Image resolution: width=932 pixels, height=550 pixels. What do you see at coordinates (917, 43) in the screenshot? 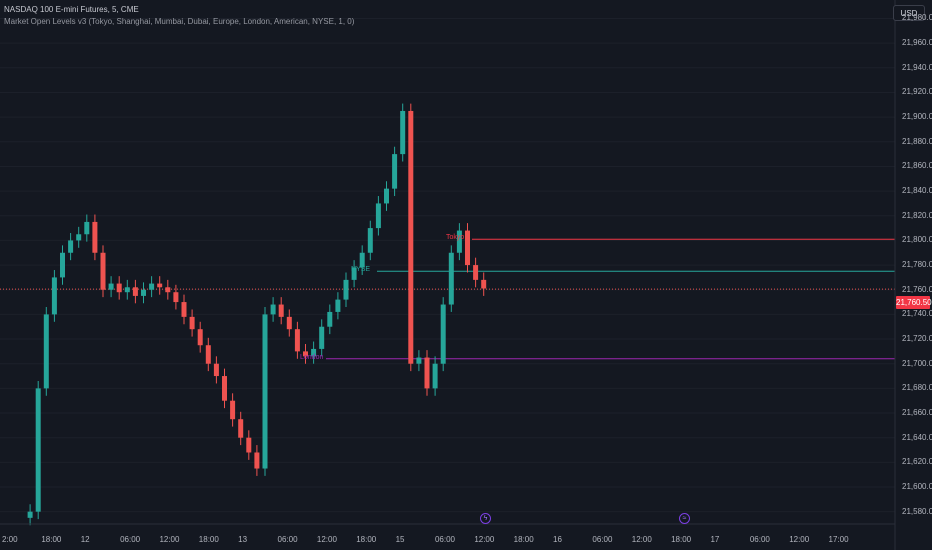
I see `y-tick-label: 21,960.00` at bounding box center [917, 43].